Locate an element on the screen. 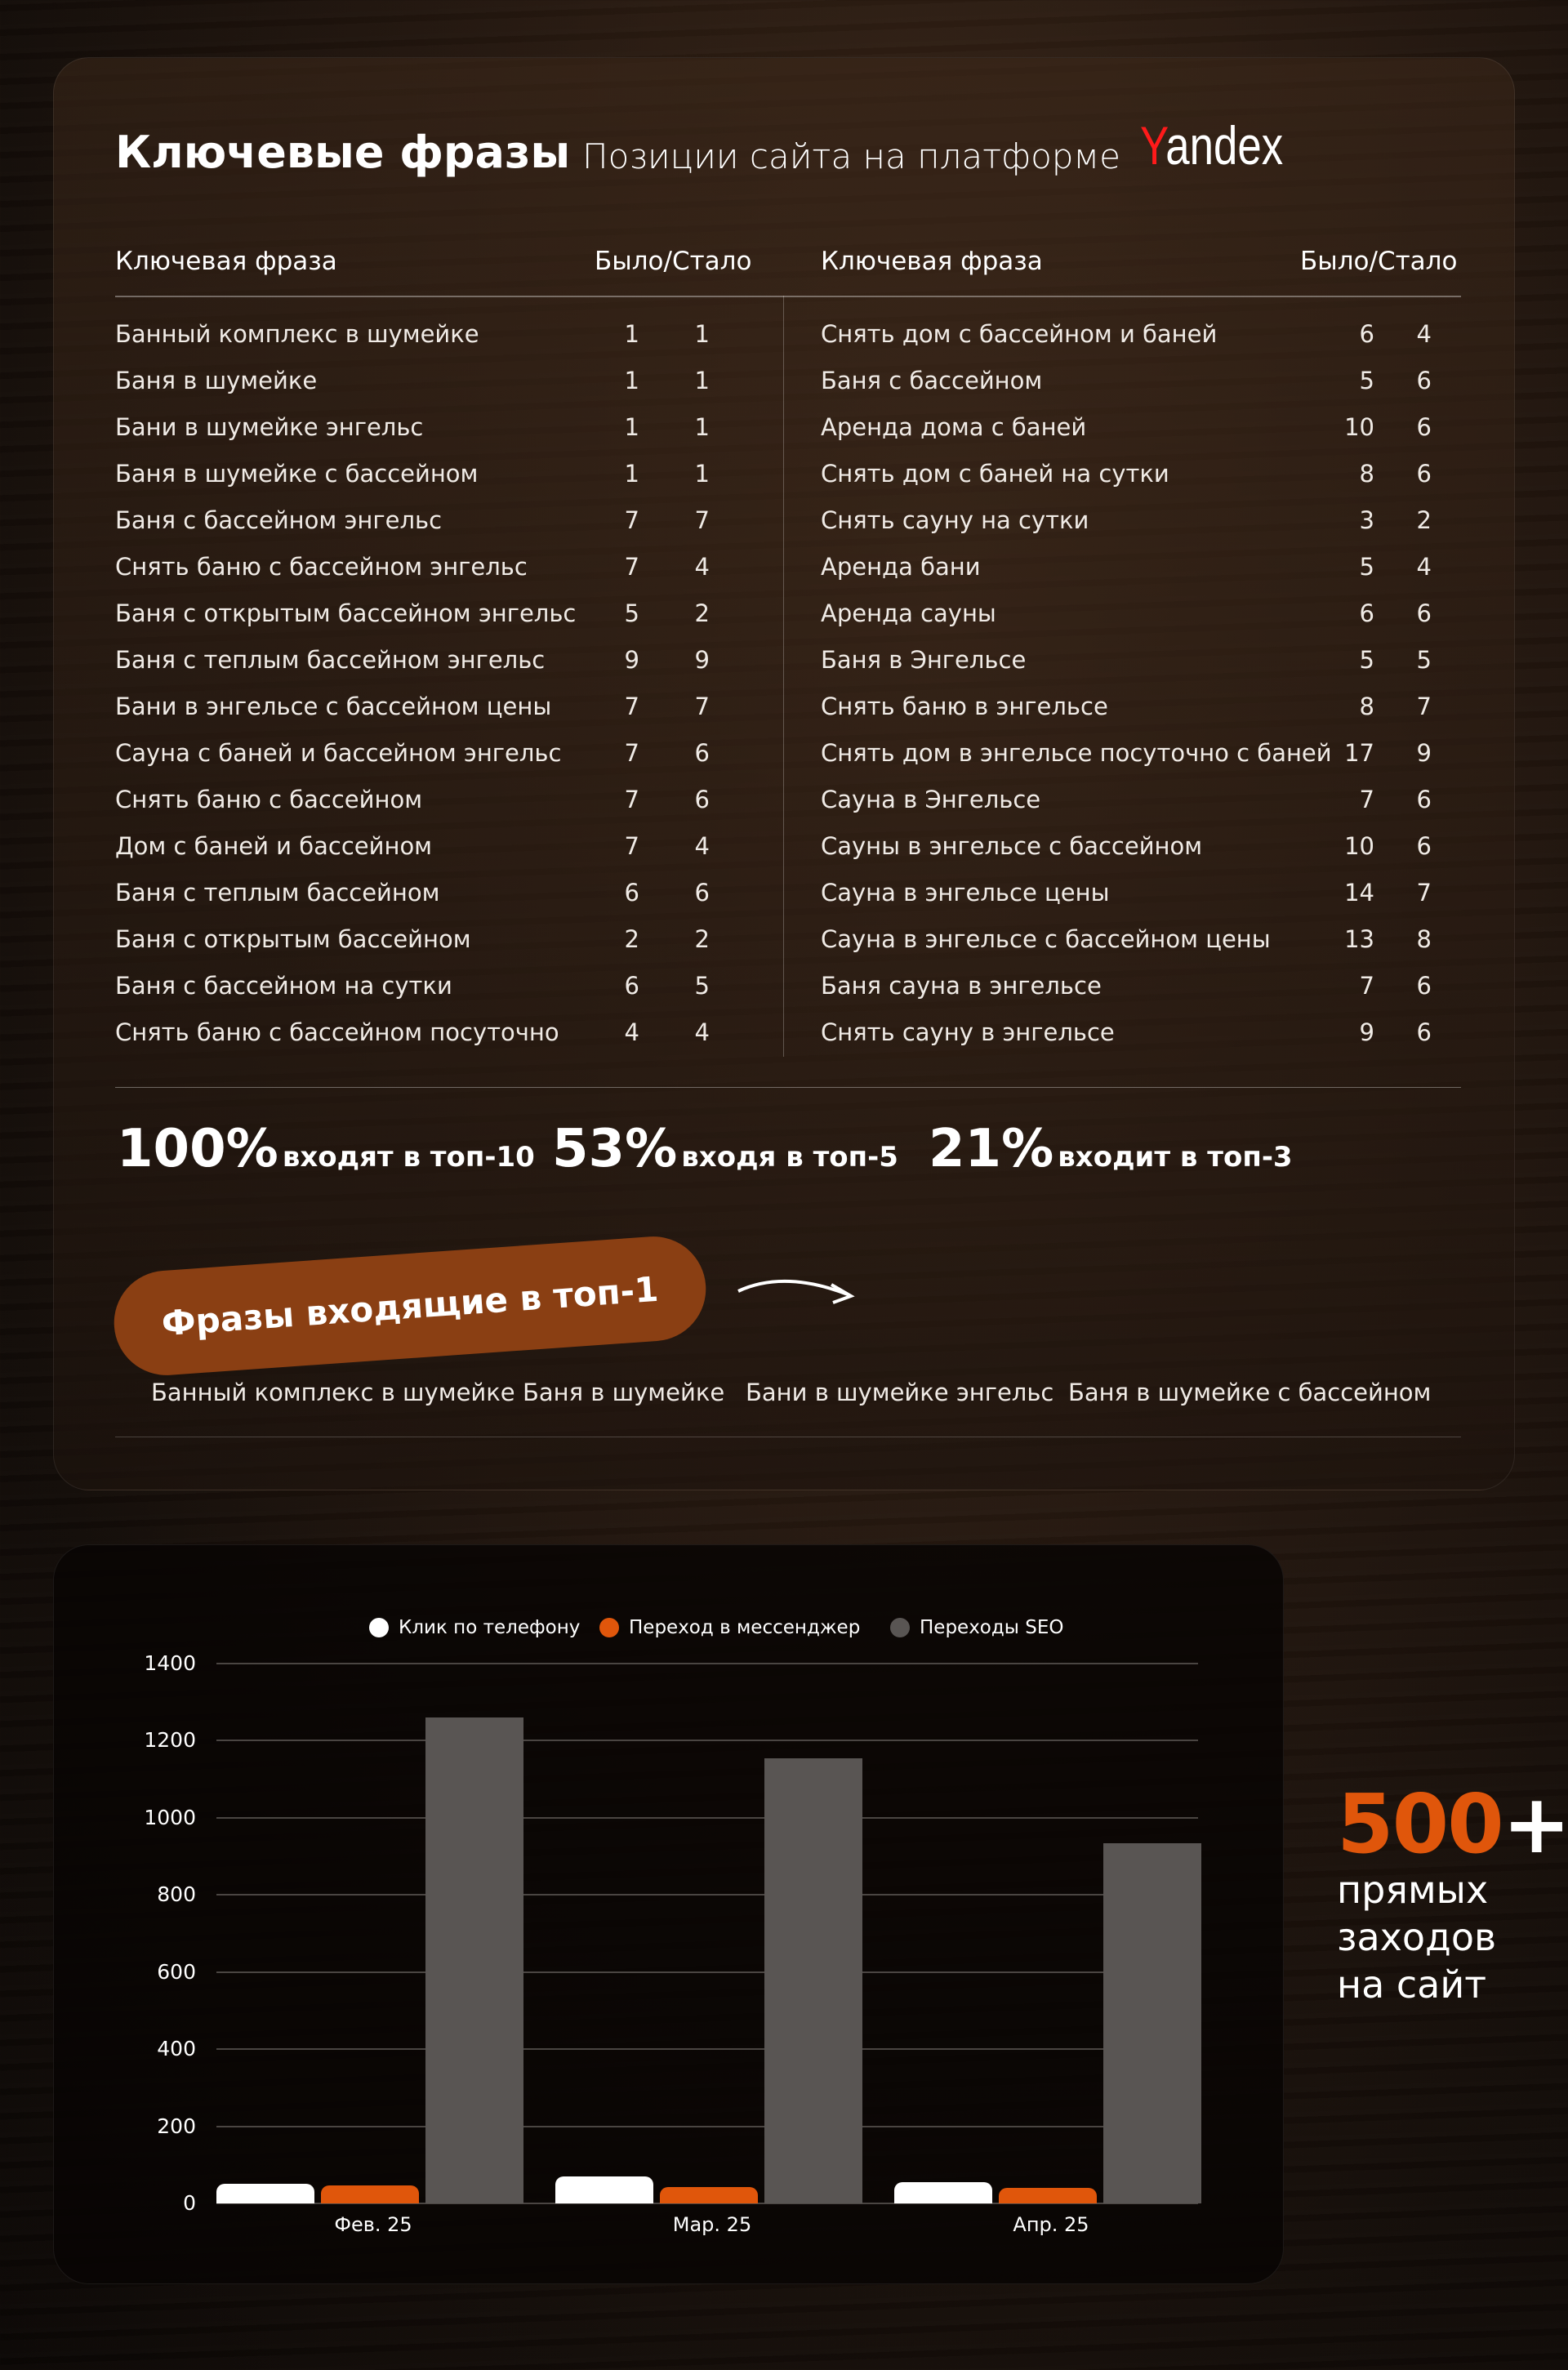 This screenshot has height=2370, width=1568. position-after: 4 is located at coordinates (702, 567).